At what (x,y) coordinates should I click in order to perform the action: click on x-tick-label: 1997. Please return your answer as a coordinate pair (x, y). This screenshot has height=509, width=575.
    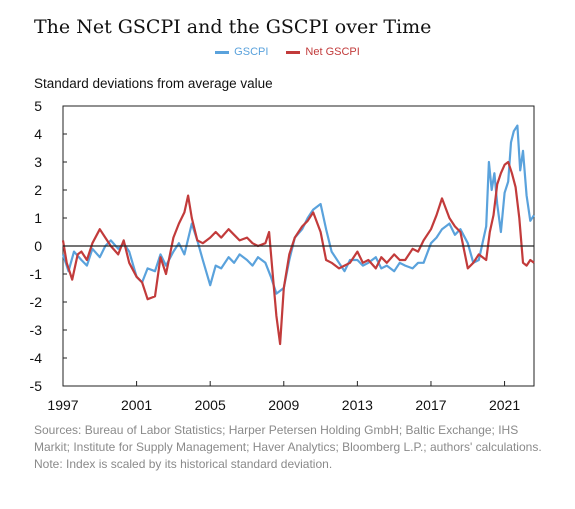
    Looking at the image, I should click on (62, 405).